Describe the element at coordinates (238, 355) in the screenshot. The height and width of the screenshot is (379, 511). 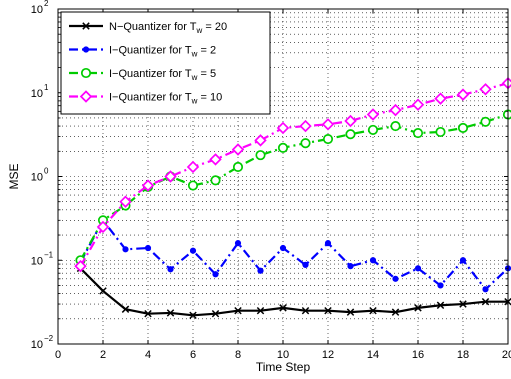
I see `x-tick-label: 8` at that location.